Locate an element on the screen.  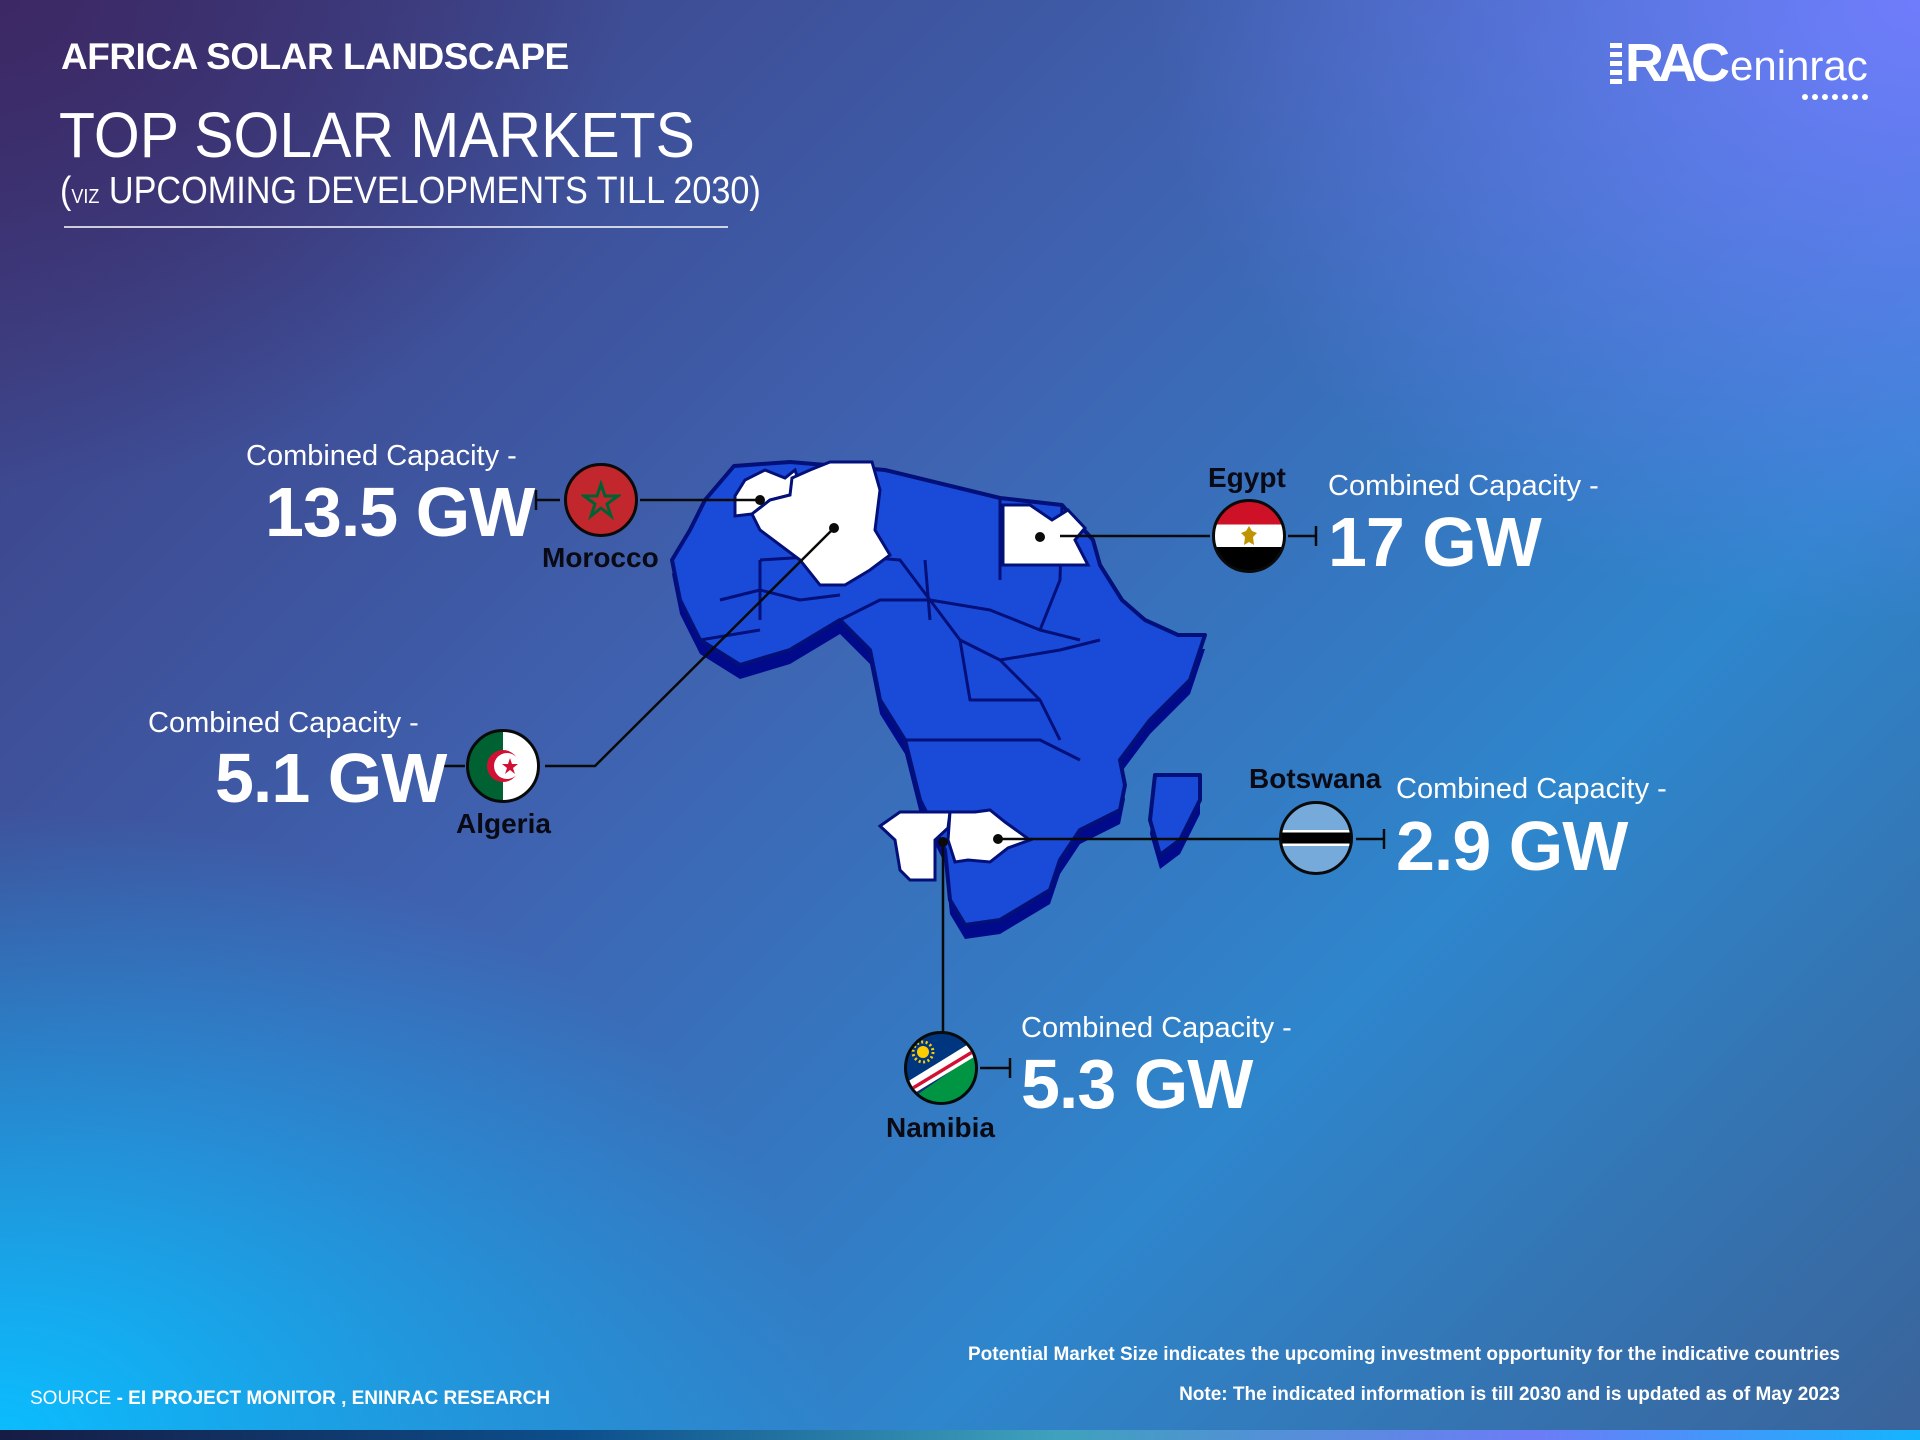
botswana-capacity-value: 2.9 GW is located at coordinates (1512, 846).